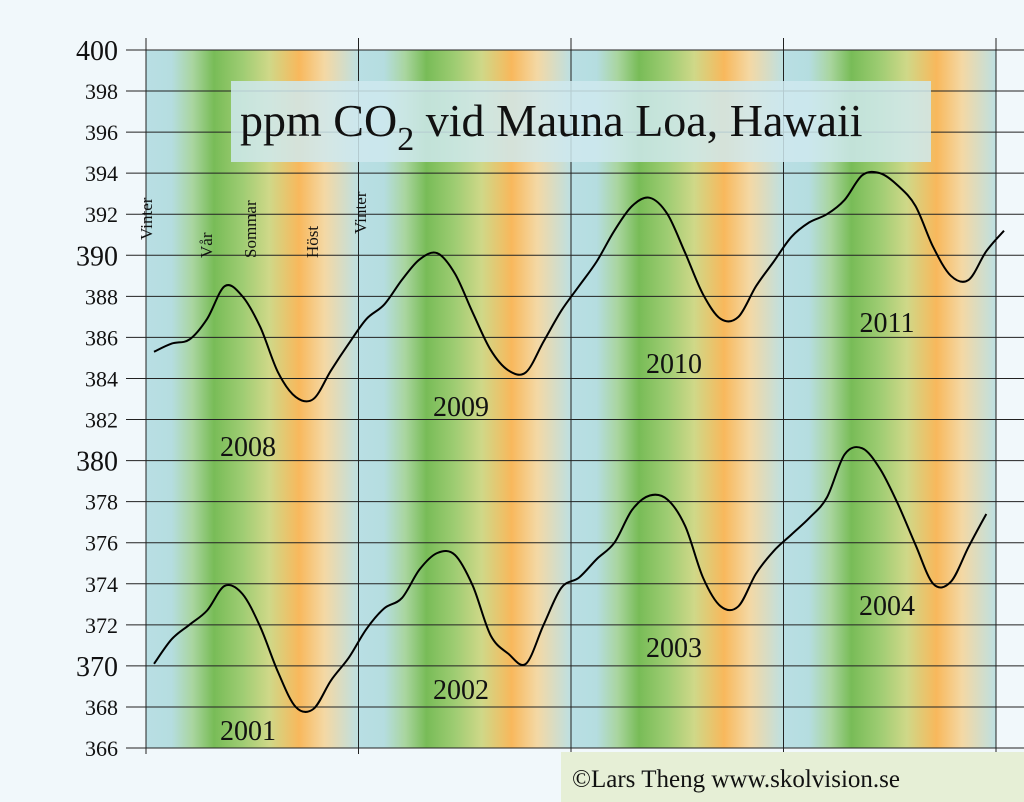  I want to click on year-label-2002: 2002, so click(461, 690).